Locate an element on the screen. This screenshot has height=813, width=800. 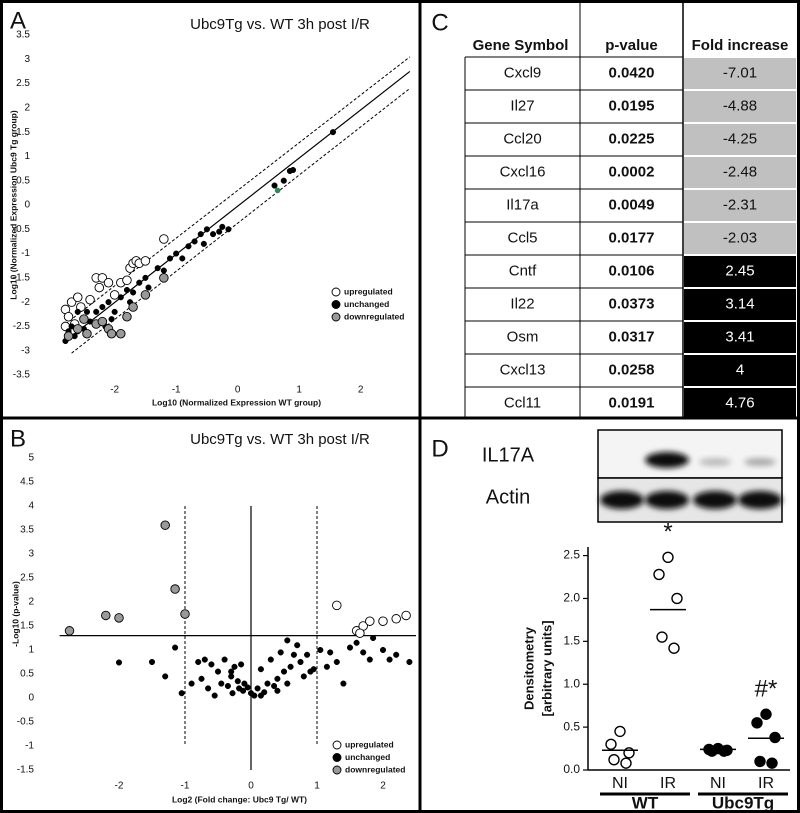
table-cell: Cxcl16 is located at coordinates (523, 171).